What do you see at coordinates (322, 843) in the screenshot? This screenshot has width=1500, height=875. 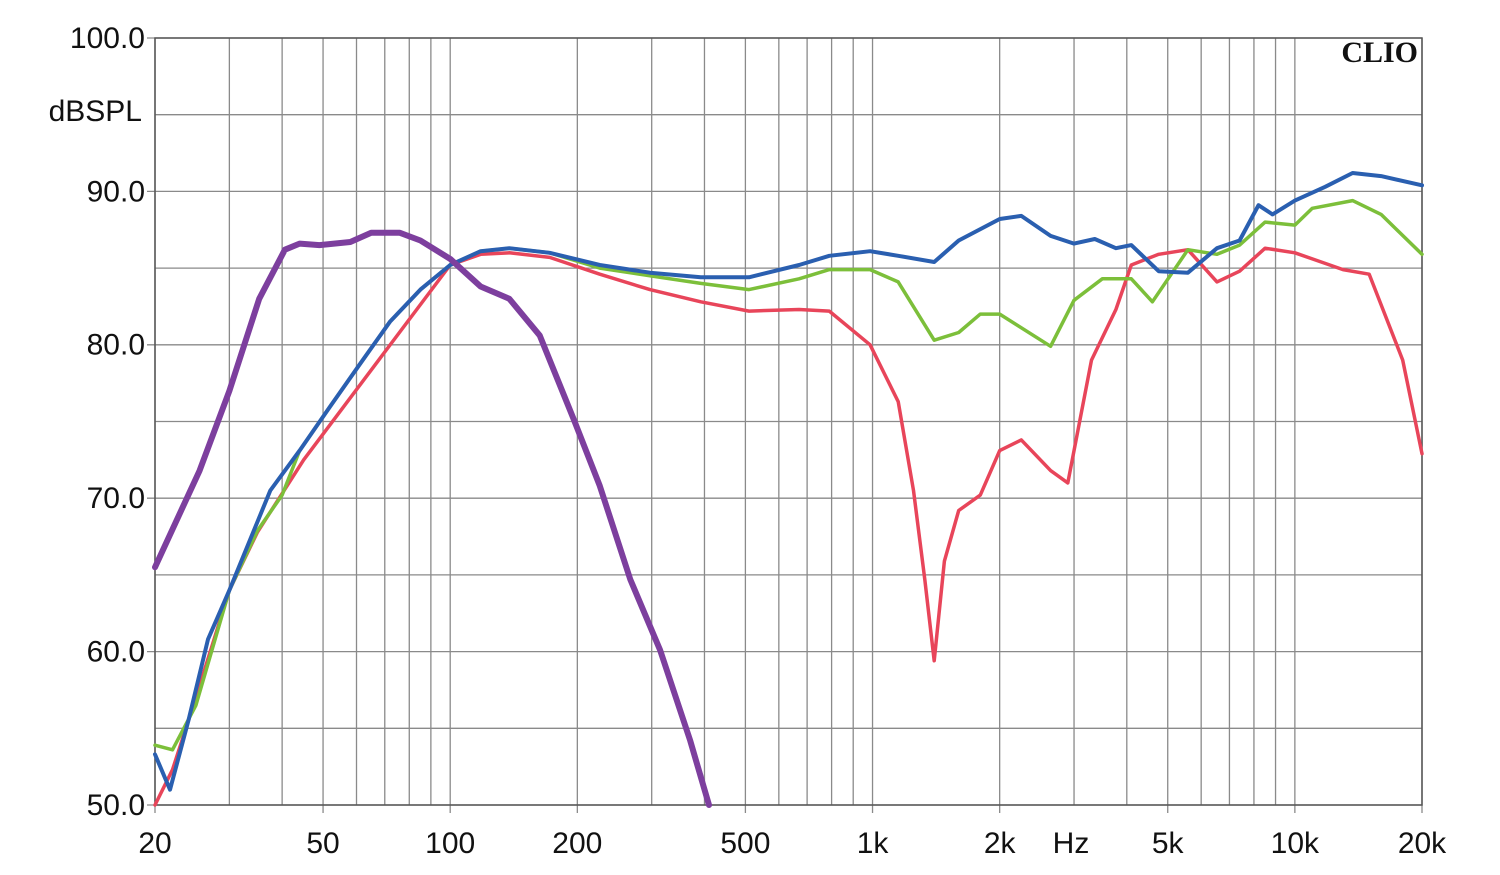 I see `x-tick-label: 50` at bounding box center [322, 843].